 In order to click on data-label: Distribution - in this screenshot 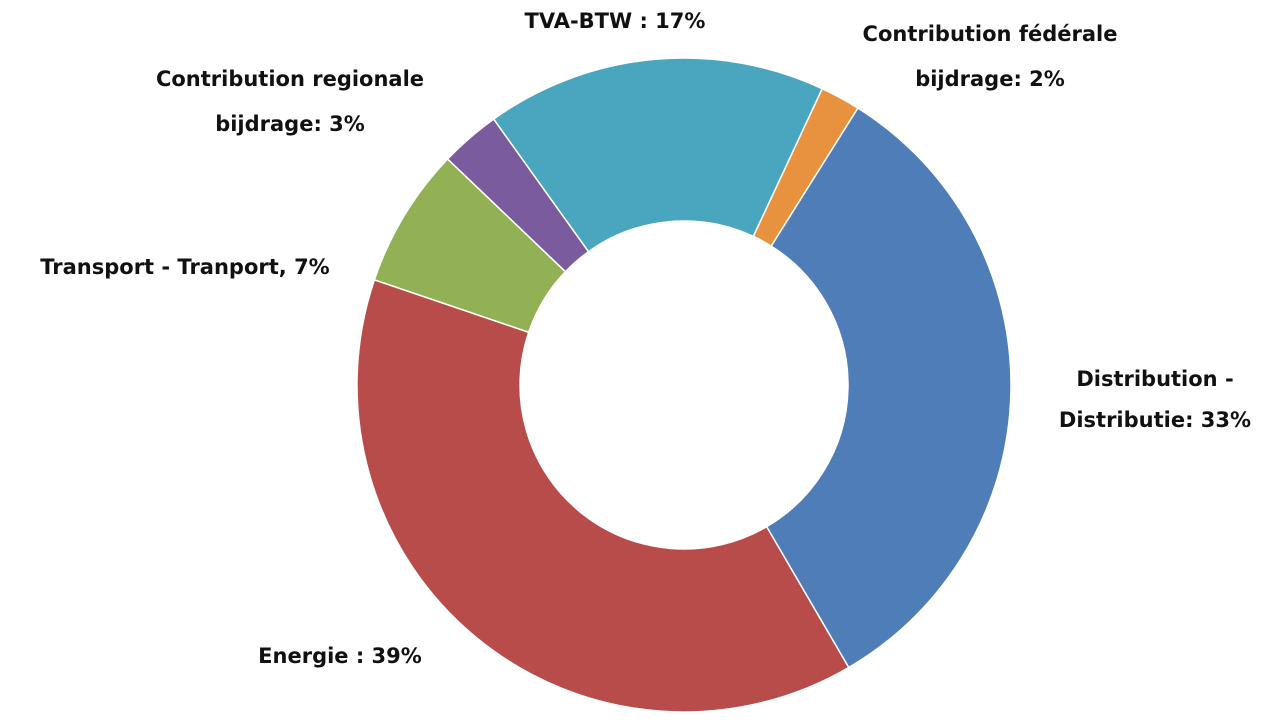, I will do `click(1154, 379)`.